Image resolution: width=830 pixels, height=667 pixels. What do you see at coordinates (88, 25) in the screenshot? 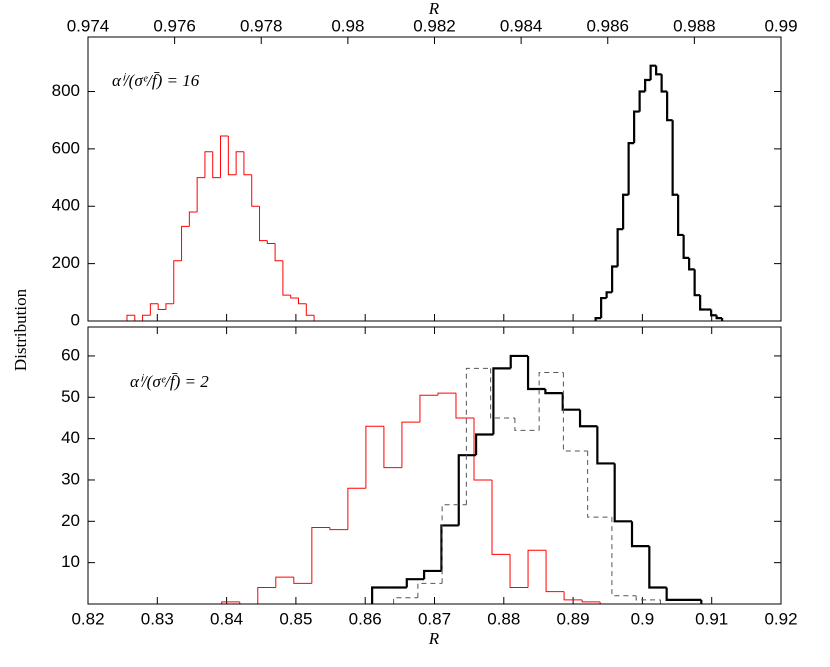
I see `x-tick-label: 0.974` at bounding box center [88, 25].